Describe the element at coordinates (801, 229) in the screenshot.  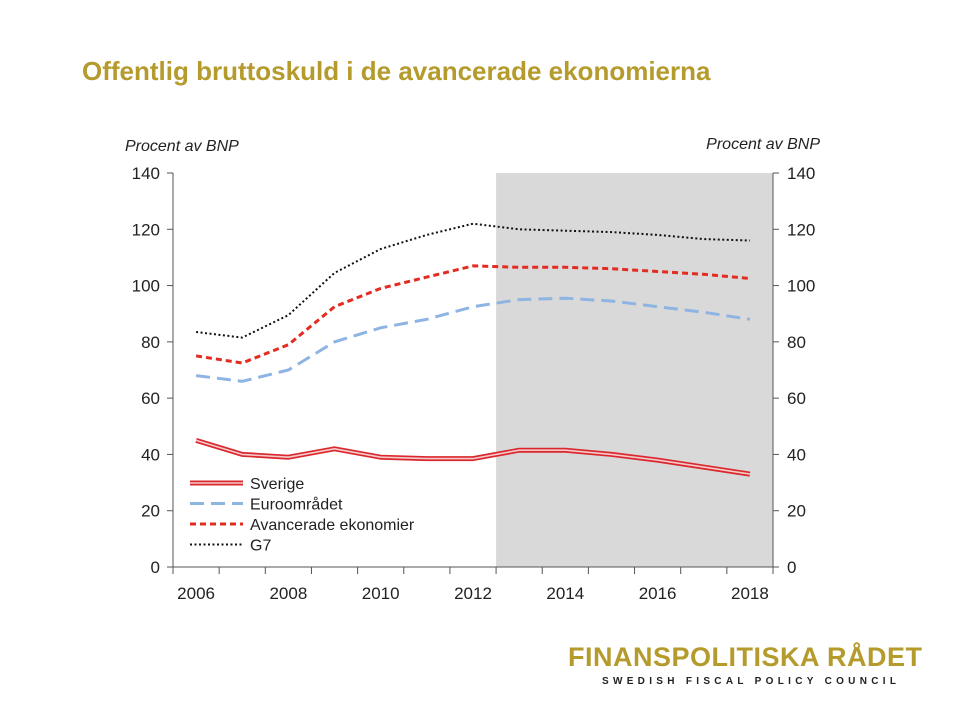
I see `y-tick-label-right: 120` at that location.